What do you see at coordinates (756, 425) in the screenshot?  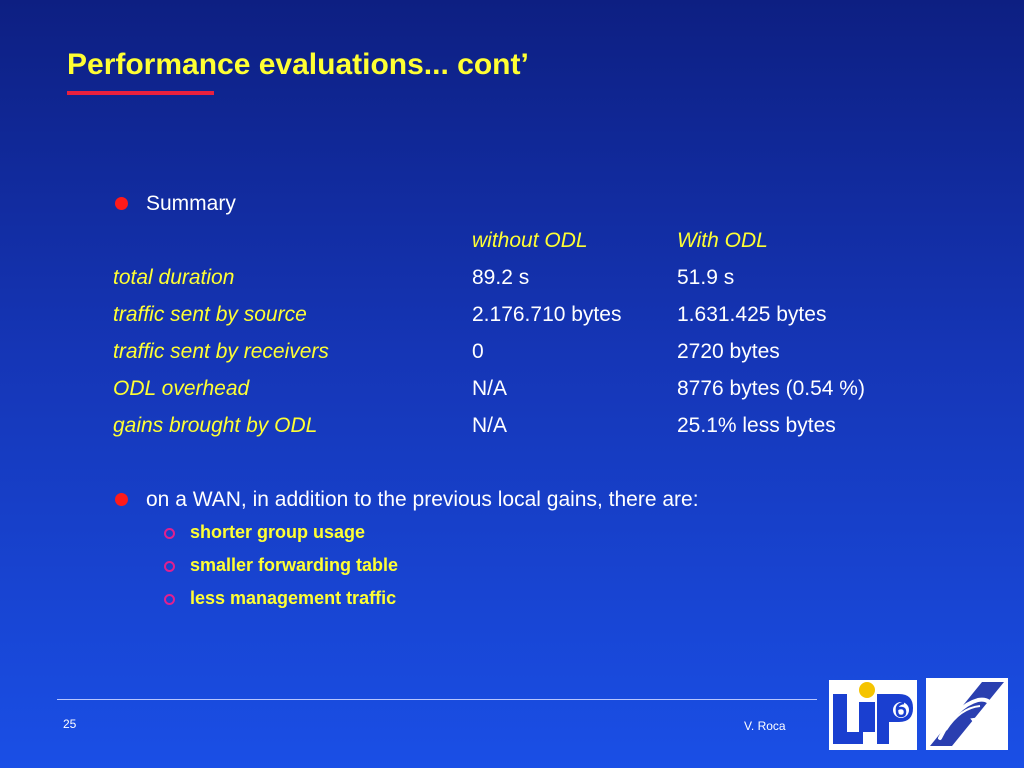 I see `cell-with-odl: 25.1% less bytes` at bounding box center [756, 425].